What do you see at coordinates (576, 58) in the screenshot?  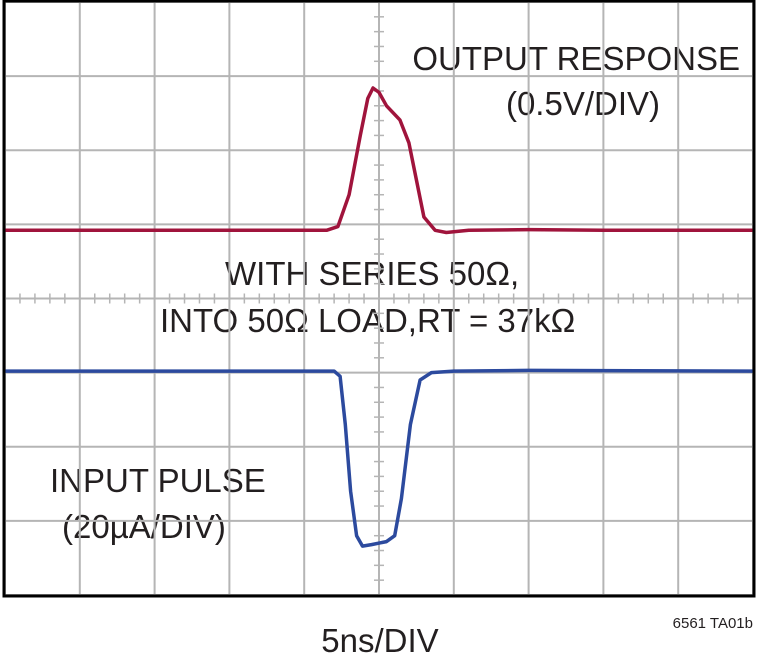 I see `annotation: OUTPUT RESPONSE` at bounding box center [576, 58].